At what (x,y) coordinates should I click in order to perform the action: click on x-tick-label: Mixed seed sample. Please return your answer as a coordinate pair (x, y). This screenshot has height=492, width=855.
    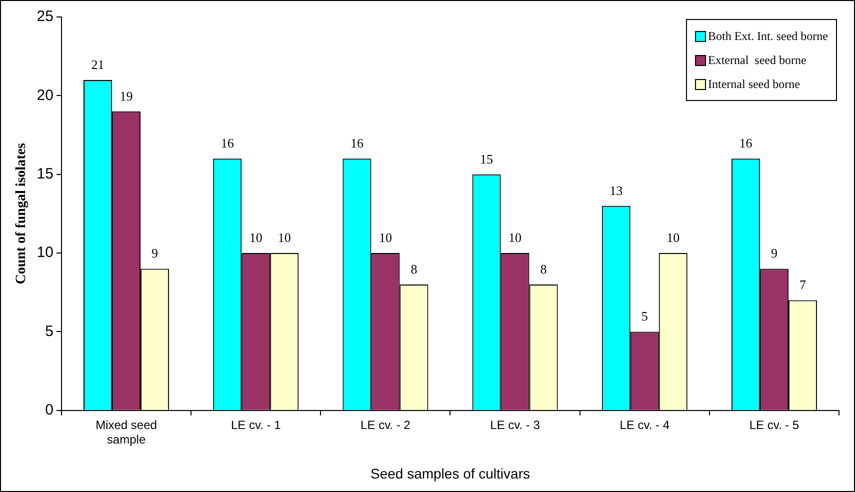
    Looking at the image, I should click on (126, 432).